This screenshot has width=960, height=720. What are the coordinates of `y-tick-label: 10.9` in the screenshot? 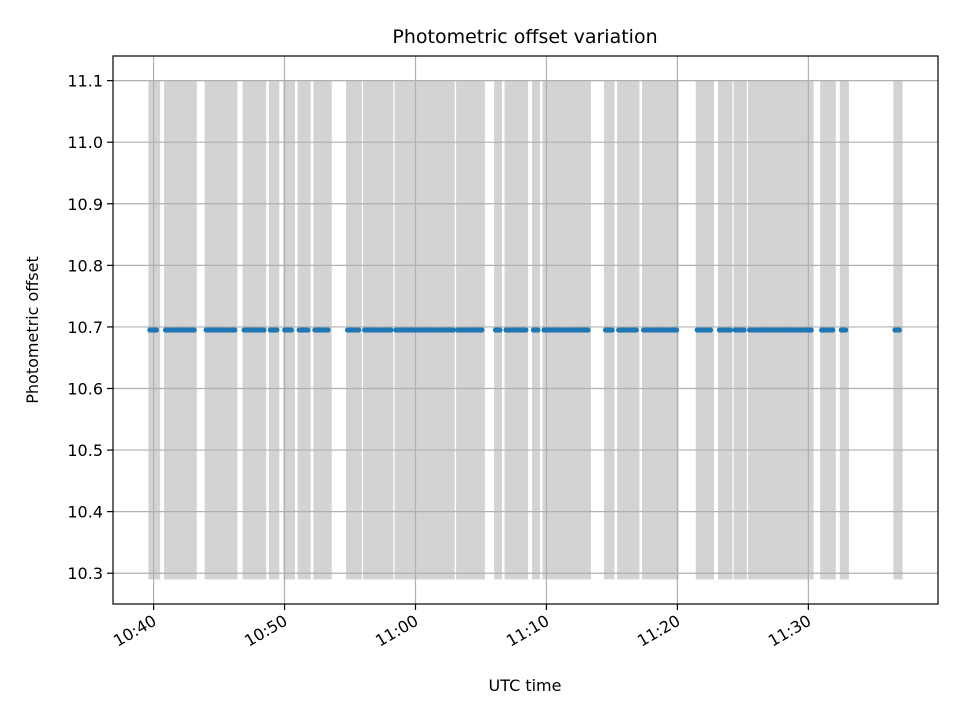 It's located at (85, 204).